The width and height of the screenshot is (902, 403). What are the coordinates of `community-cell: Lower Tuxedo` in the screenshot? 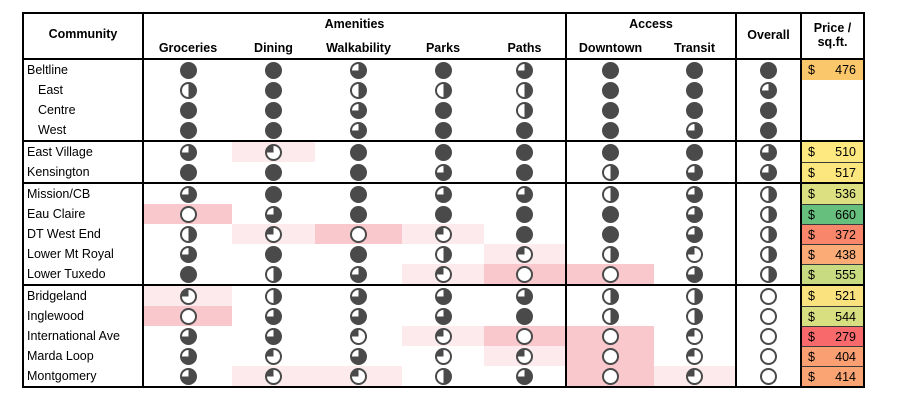 It's located at (84, 274).